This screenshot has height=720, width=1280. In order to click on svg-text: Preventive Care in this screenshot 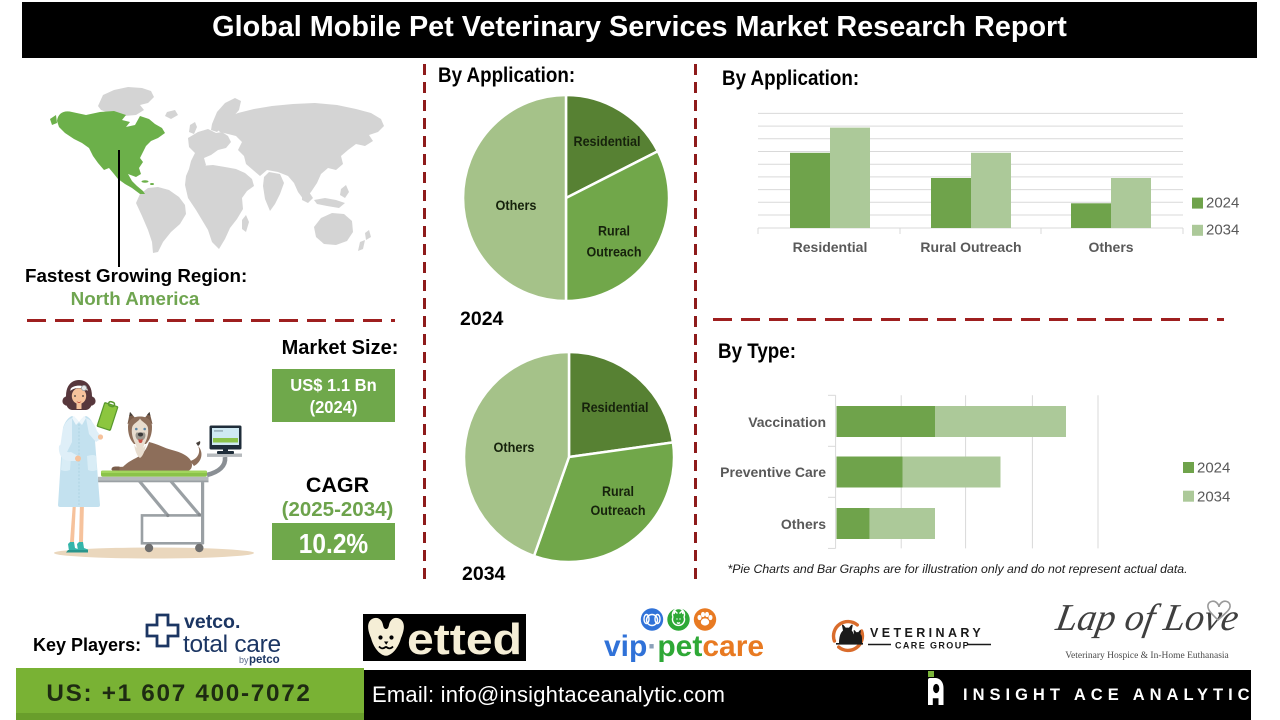, I will do `click(773, 472)`.